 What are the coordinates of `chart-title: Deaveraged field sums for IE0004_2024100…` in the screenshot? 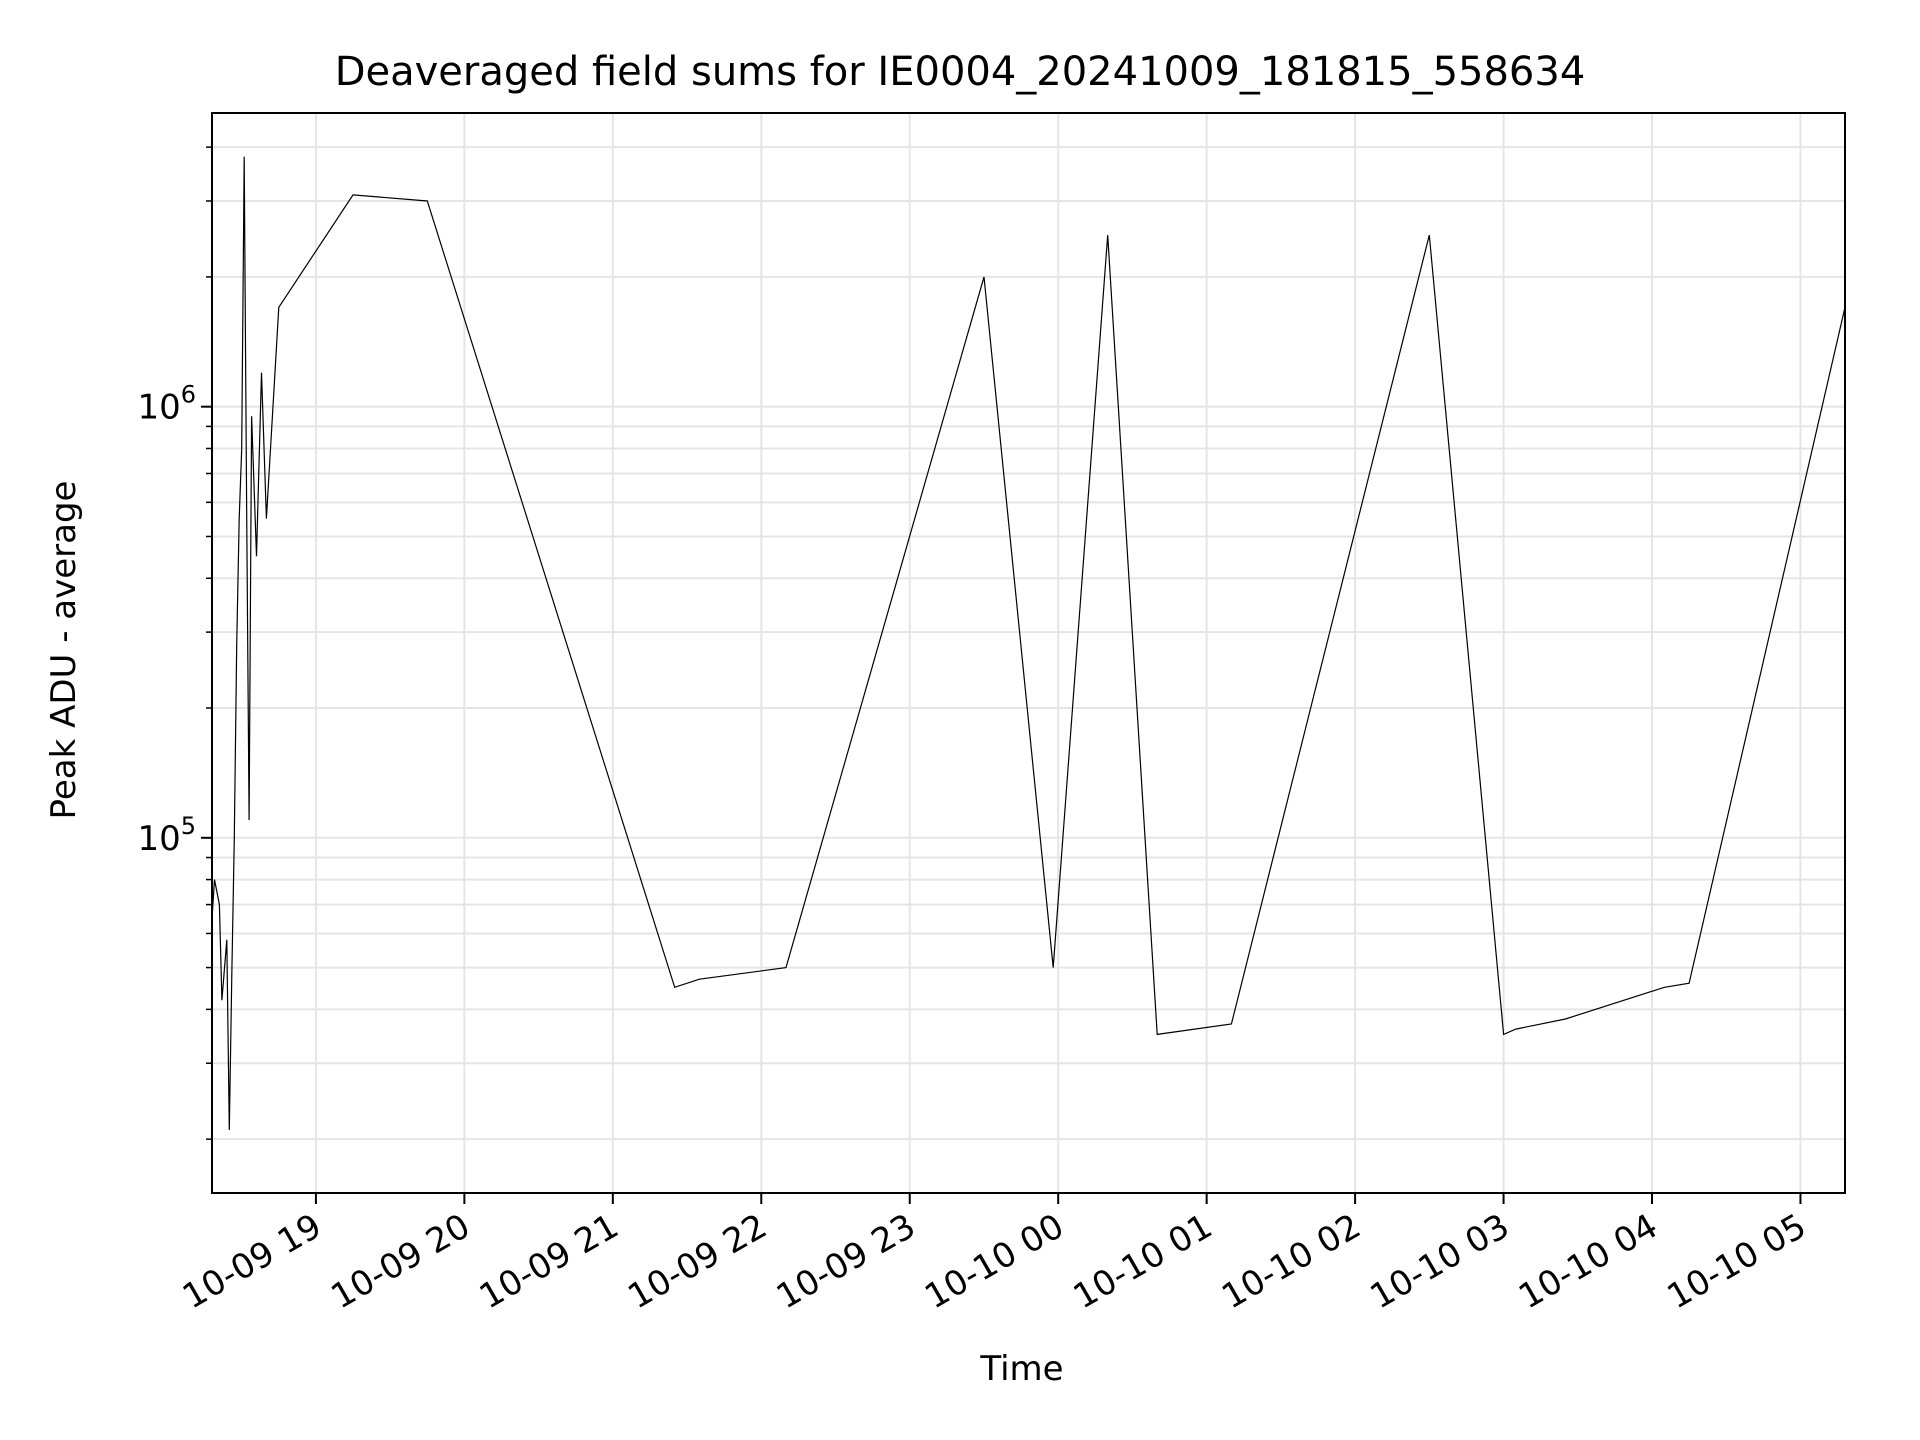 It's located at (960, 72).